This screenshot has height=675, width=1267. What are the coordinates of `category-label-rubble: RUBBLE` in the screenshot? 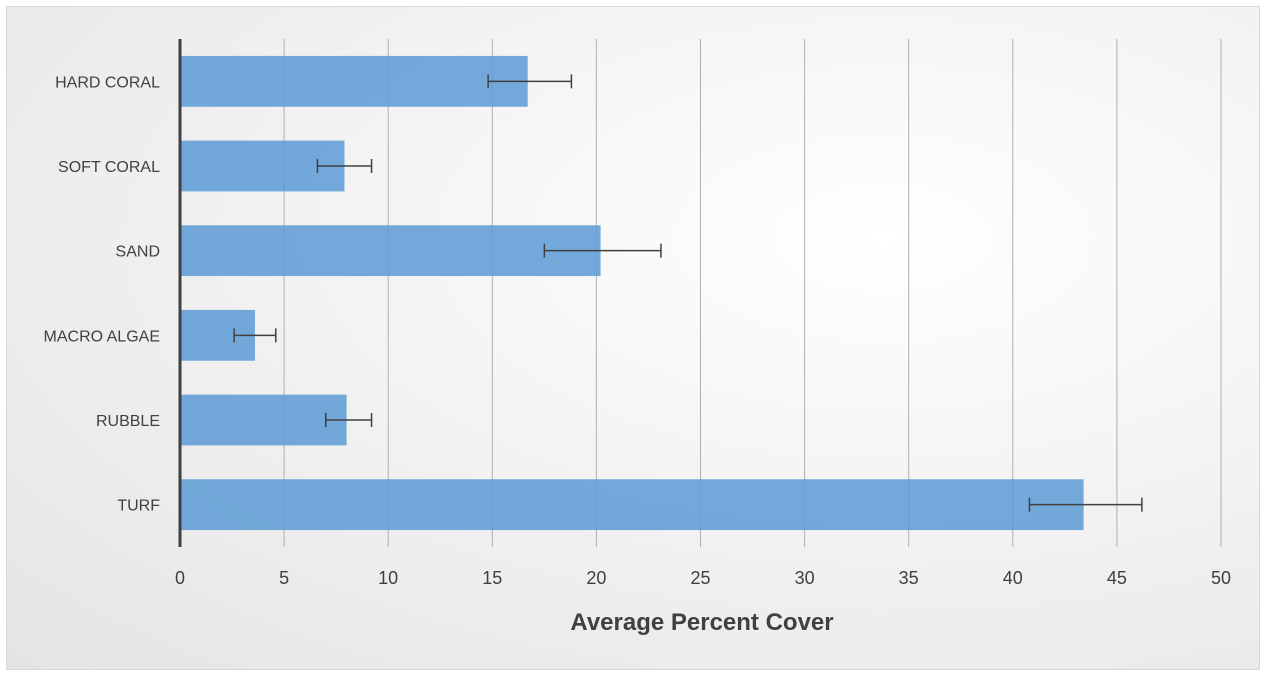 It's located at (128, 421).